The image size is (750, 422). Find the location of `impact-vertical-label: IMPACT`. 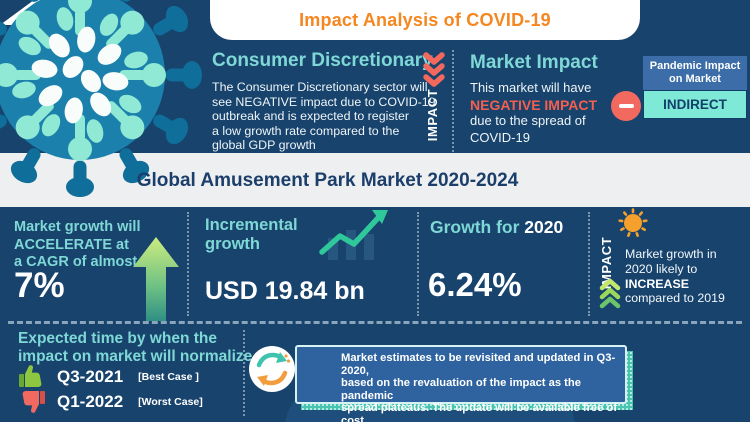

impact-vertical-label: IMPACT is located at coordinates (432, 115).